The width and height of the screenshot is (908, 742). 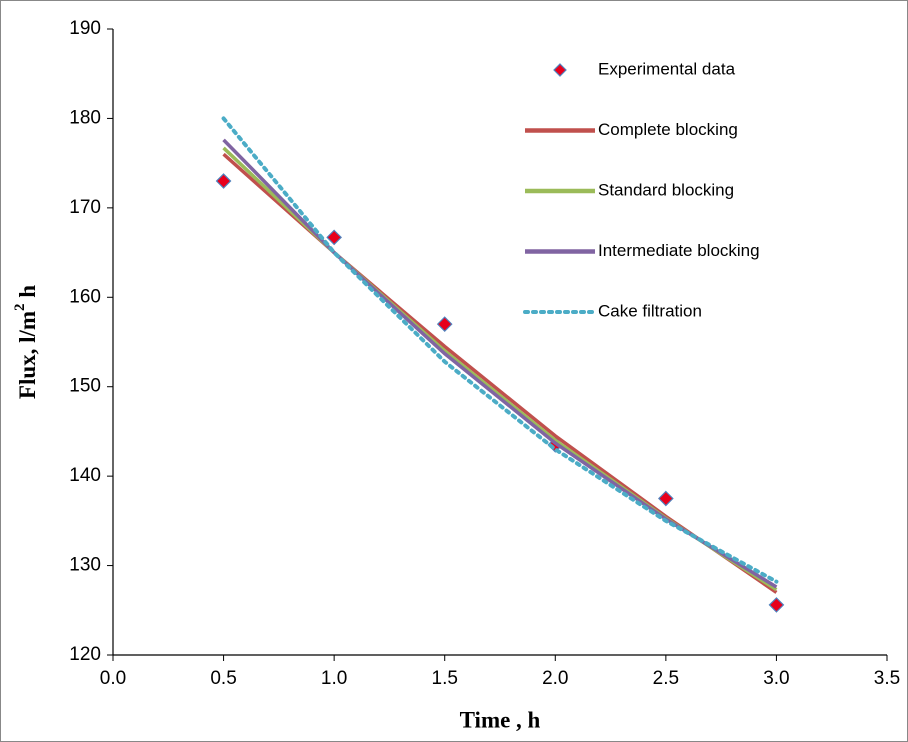 I want to click on y-tick-label: 120, so click(x=85, y=654).